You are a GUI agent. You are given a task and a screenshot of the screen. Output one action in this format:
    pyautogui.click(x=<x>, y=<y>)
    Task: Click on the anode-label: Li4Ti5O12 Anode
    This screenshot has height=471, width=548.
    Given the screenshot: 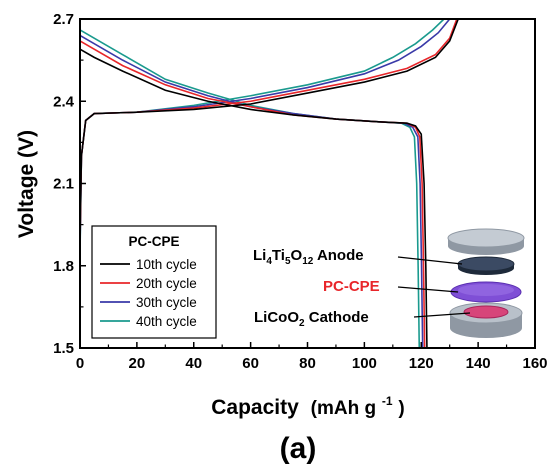 What is the action you would take?
    pyautogui.click(x=308, y=257)
    